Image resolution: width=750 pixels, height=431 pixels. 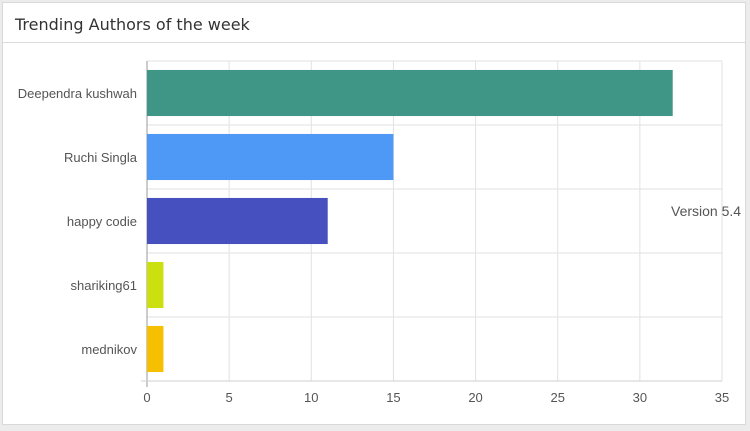 What do you see at coordinates (640, 397) in the screenshot?
I see `x-tick-label: 30` at bounding box center [640, 397].